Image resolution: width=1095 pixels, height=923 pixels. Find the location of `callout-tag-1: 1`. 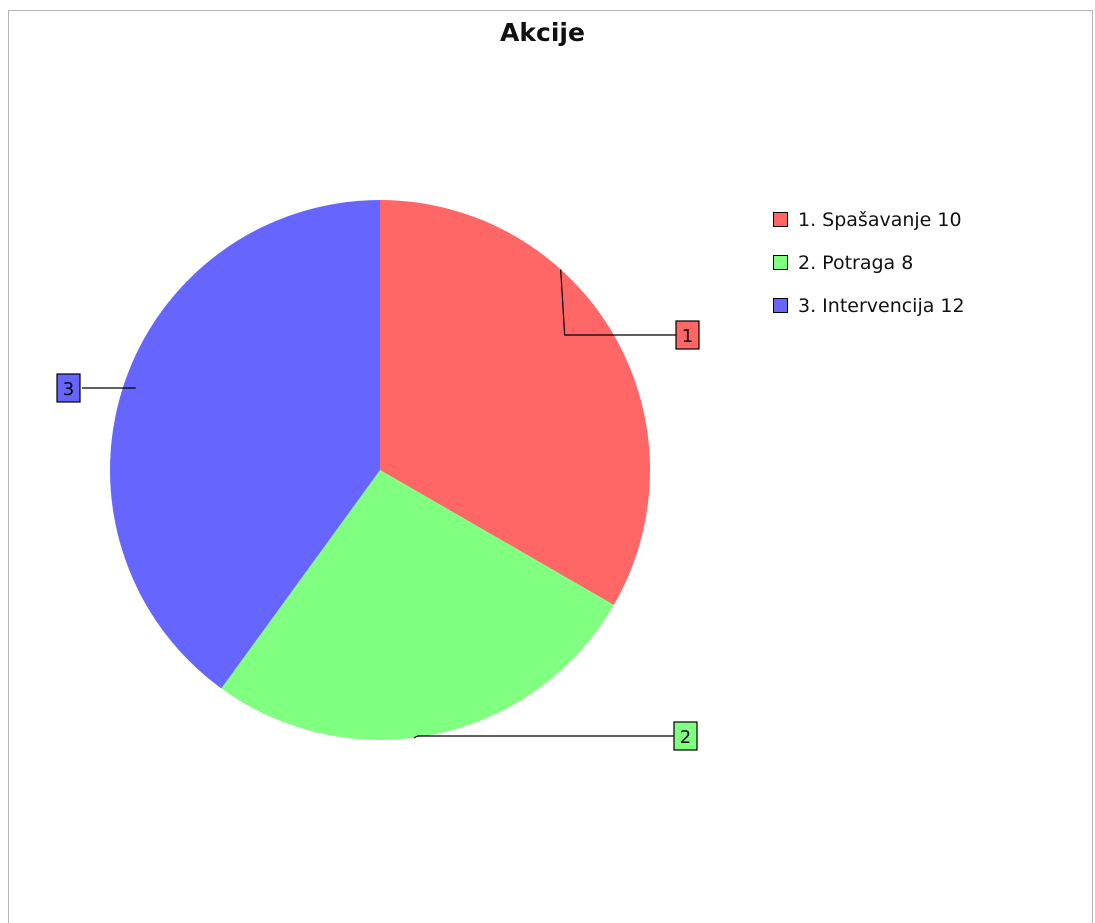

callout-tag-1: 1 is located at coordinates (687, 336).